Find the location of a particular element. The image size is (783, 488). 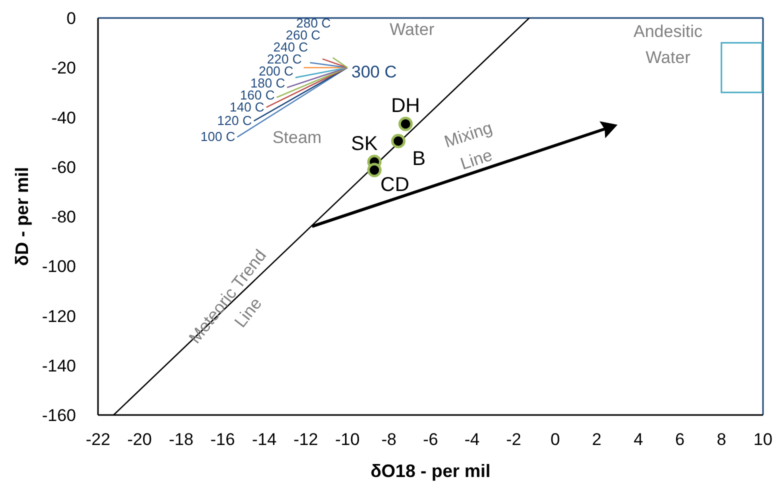

series-label: 100 C is located at coordinates (218, 136).